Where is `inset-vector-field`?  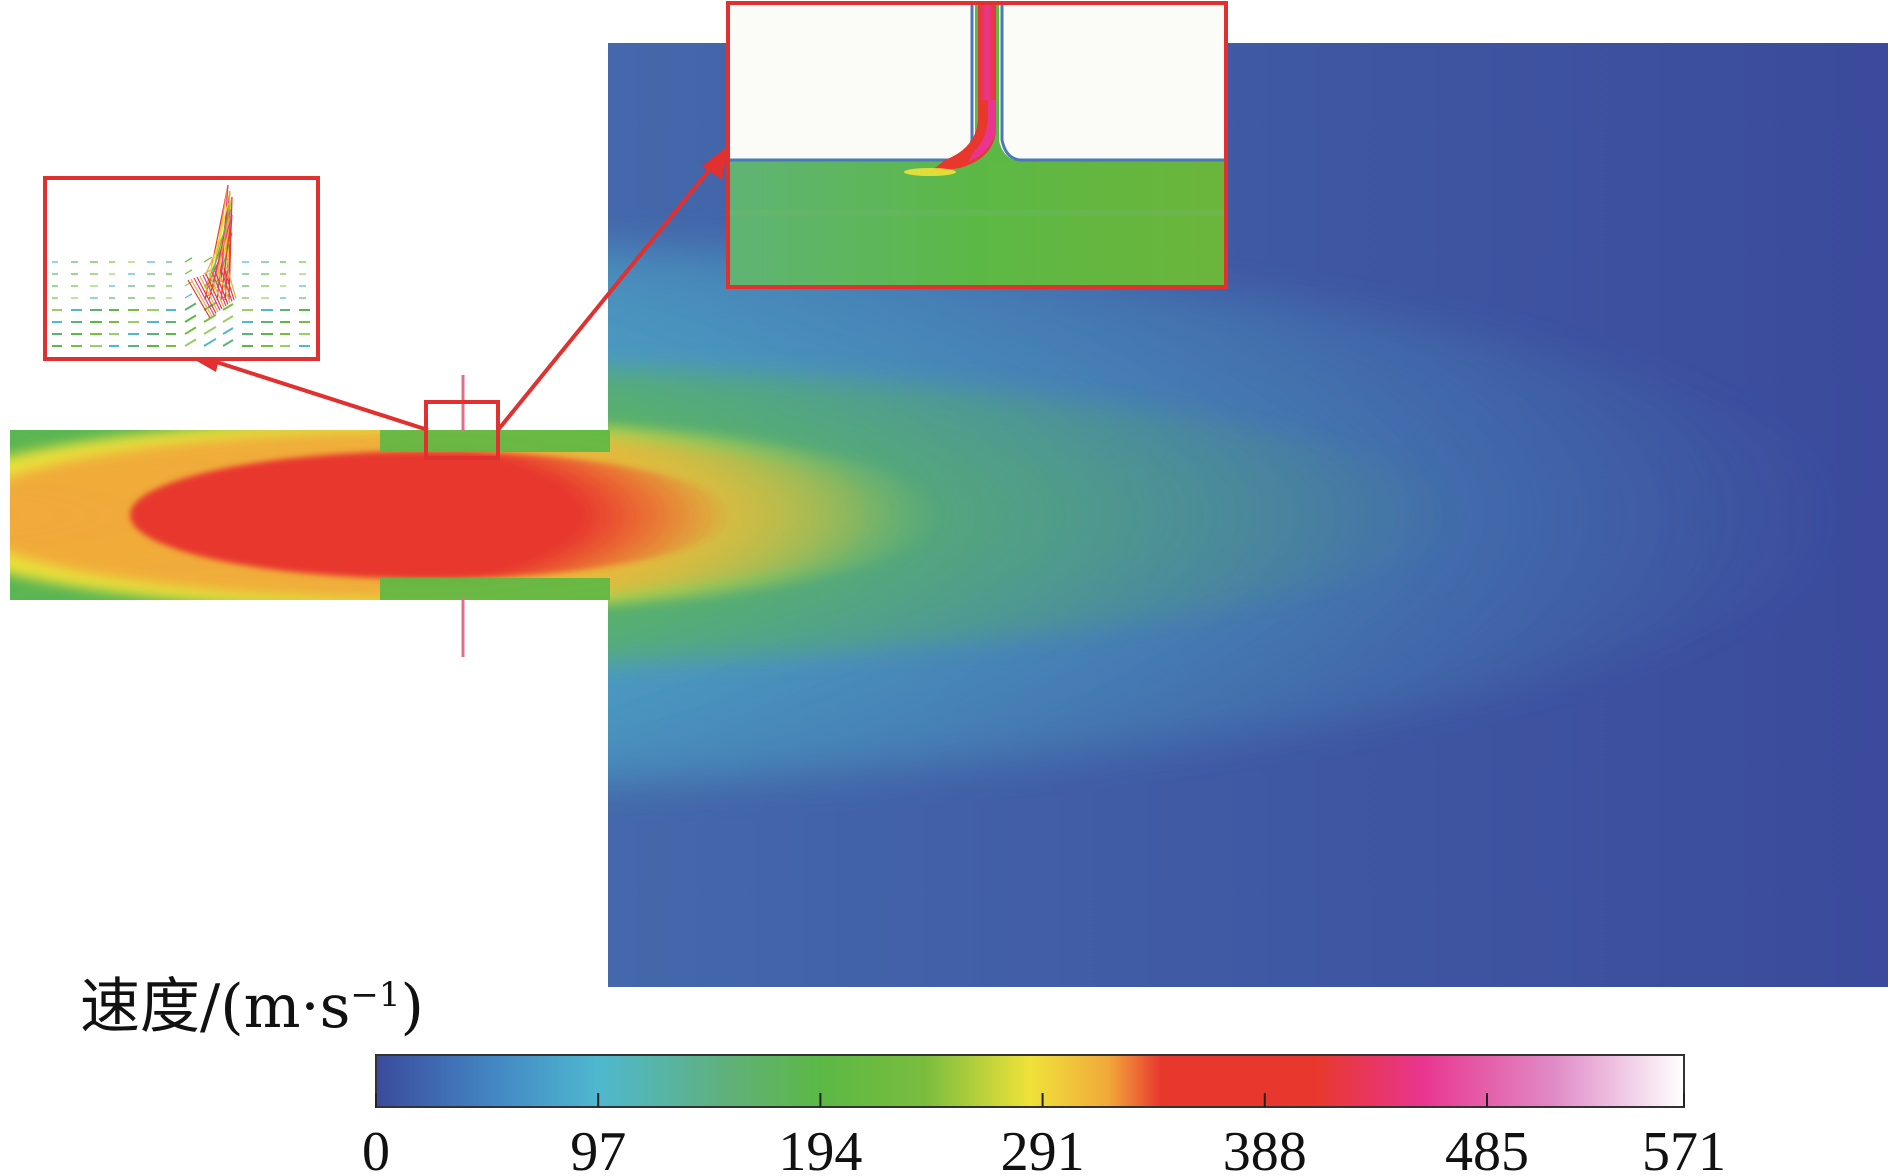
inset-vector-field is located at coordinates (181, 268).